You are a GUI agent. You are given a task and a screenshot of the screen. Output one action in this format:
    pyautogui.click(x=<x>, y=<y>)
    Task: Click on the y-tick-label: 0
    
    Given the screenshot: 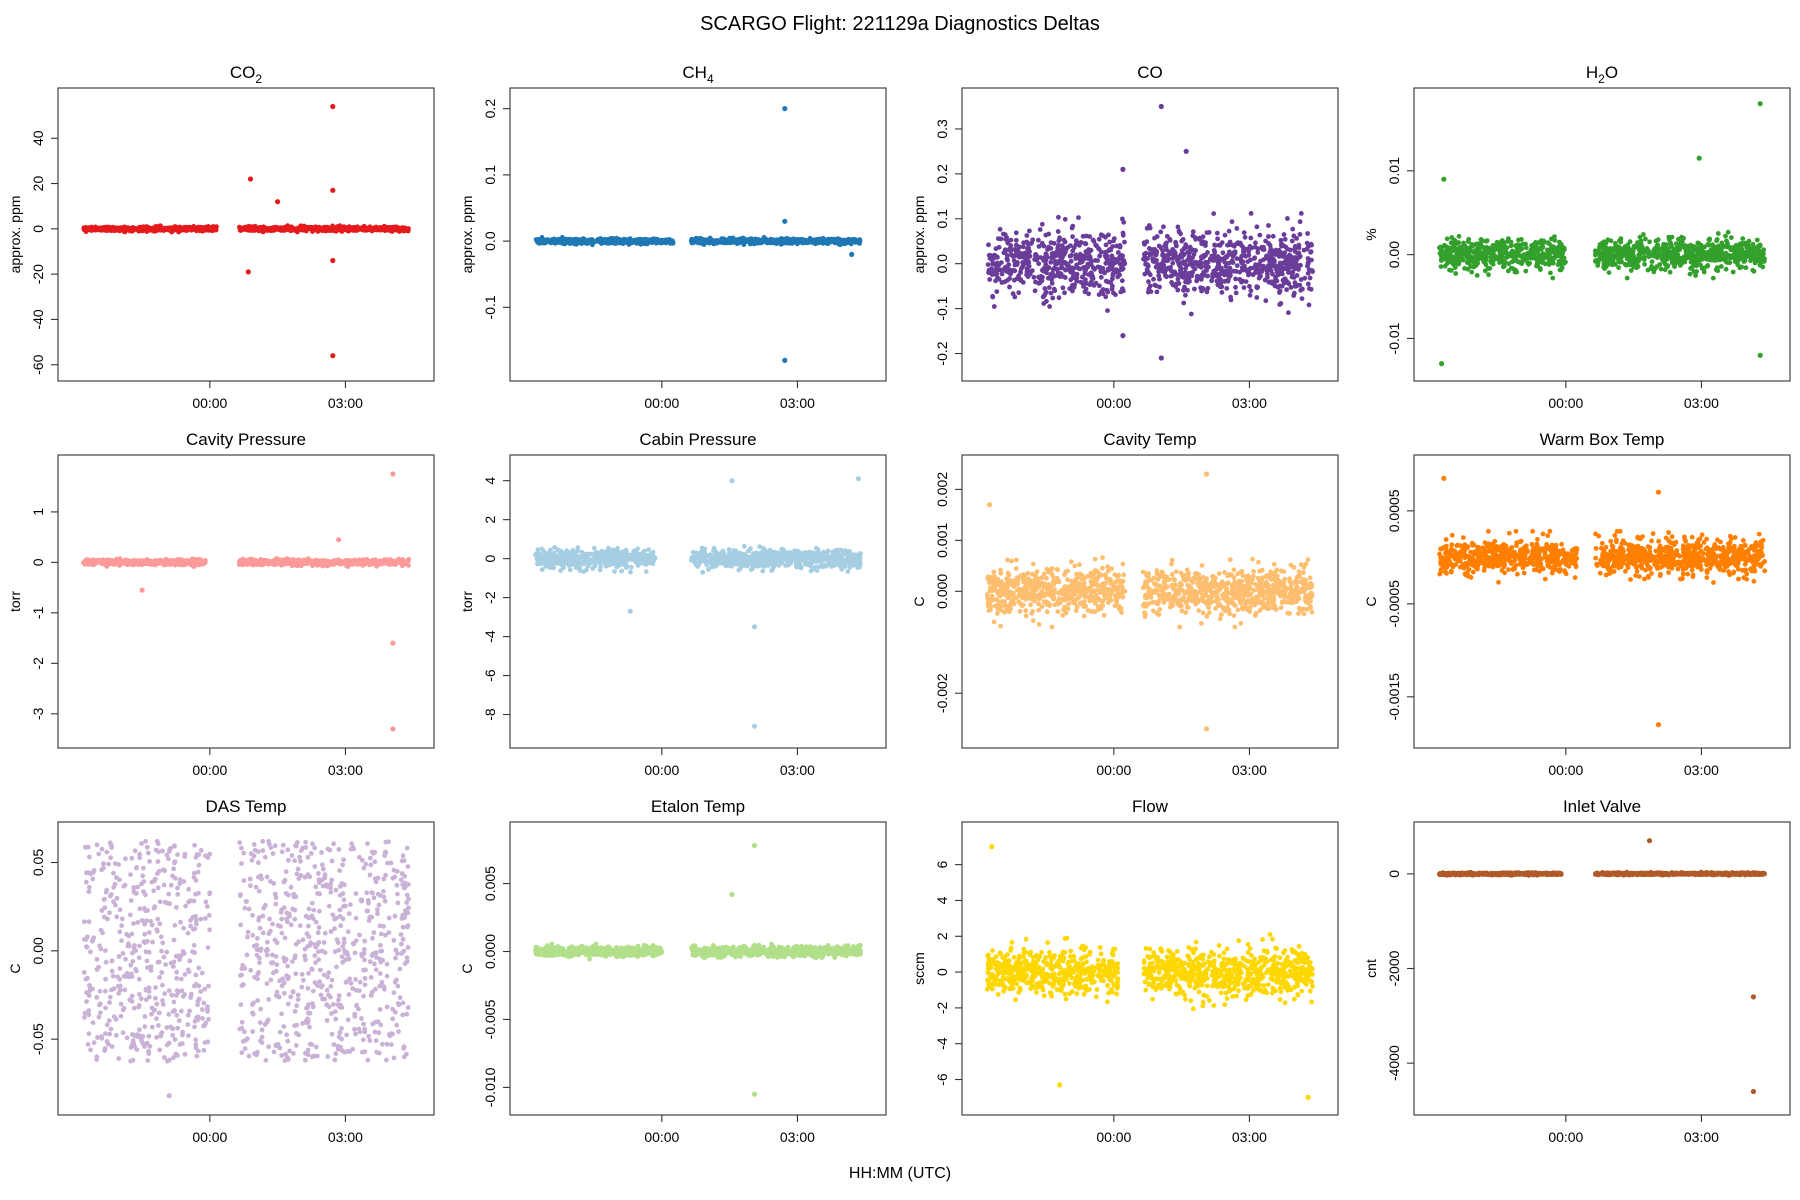 What is the action you would take?
    pyautogui.click(x=38, y=229)
    